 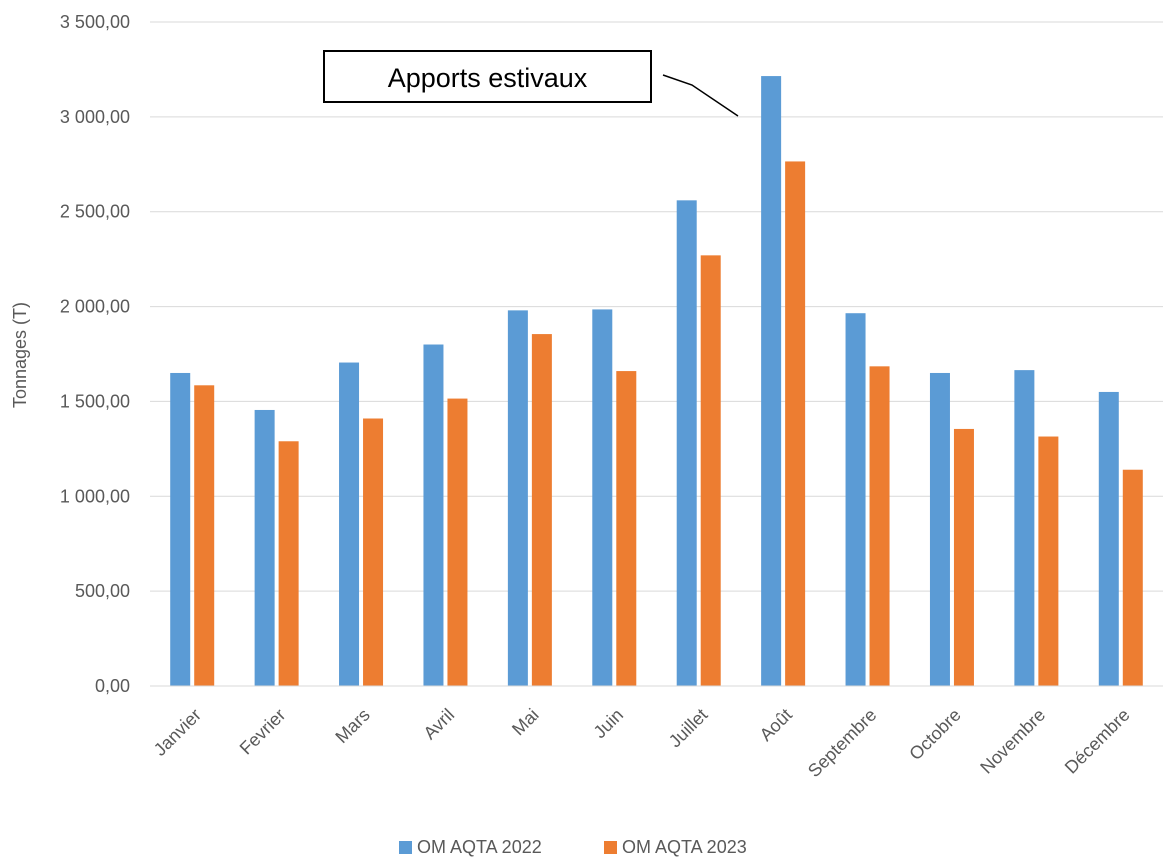 What do you see at coordinates (842, 743) in the screenshot?
I see `x-tick-label: Septembre` at bounding box center [842, 743].